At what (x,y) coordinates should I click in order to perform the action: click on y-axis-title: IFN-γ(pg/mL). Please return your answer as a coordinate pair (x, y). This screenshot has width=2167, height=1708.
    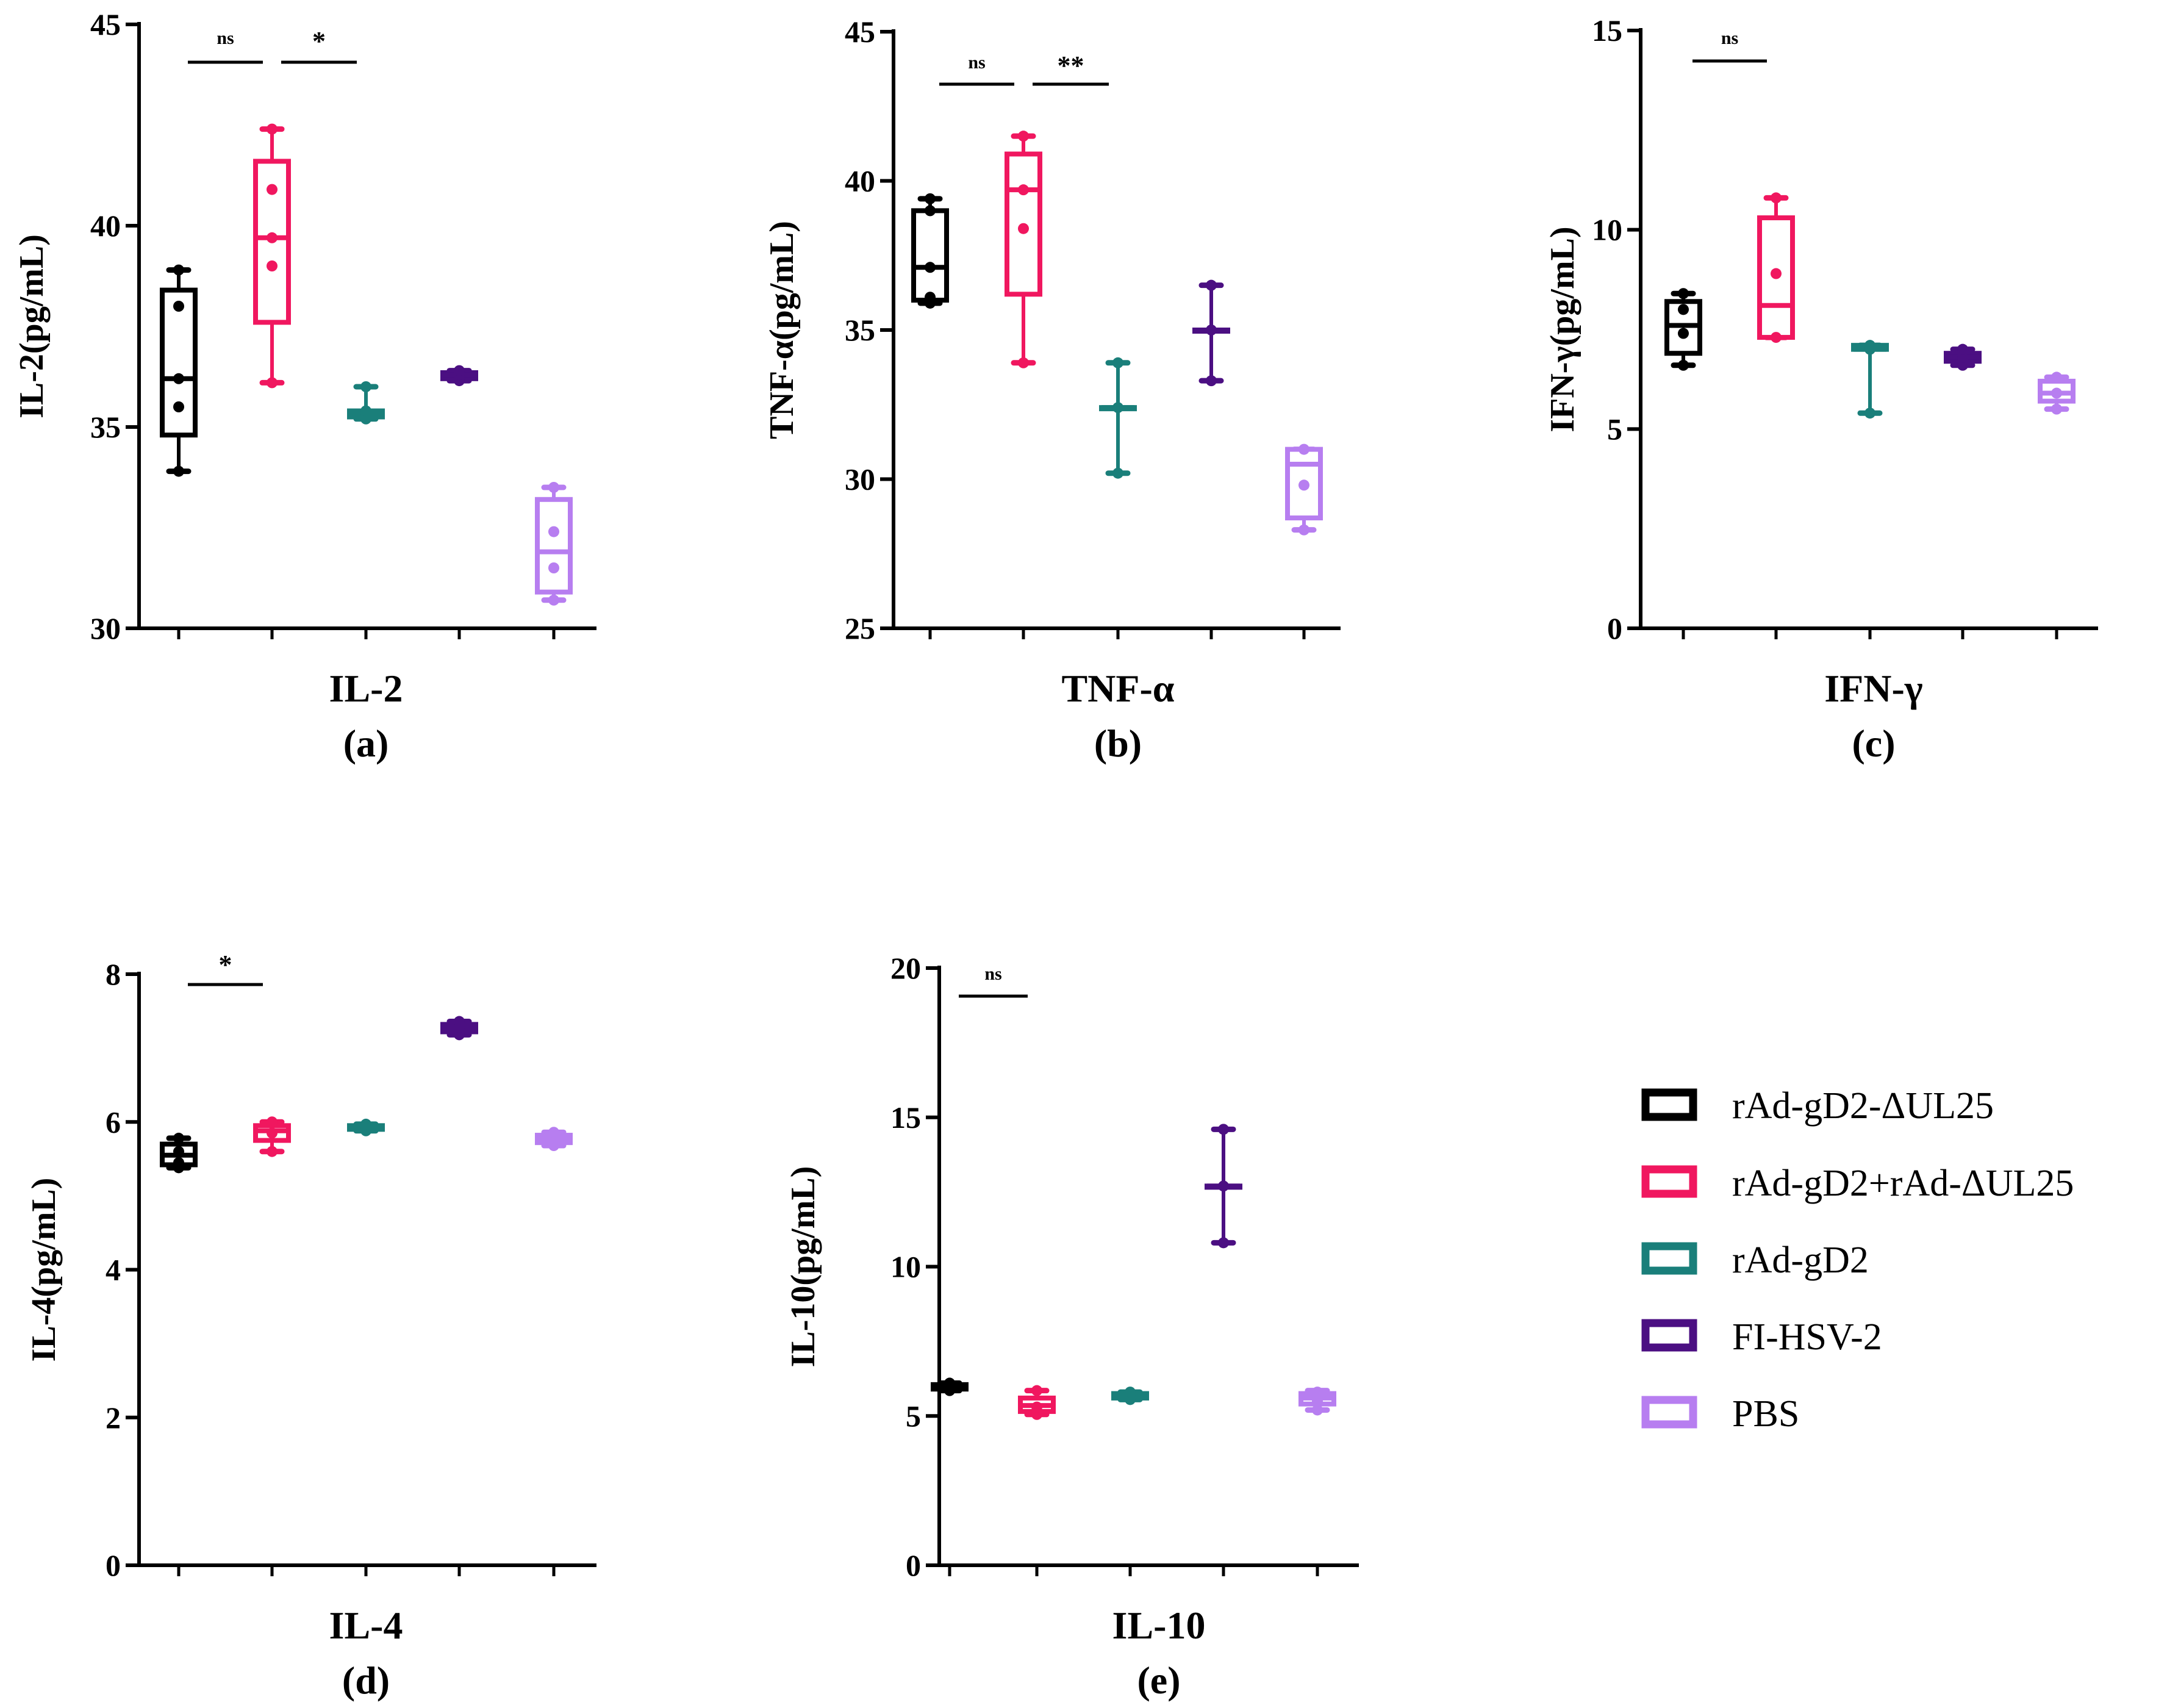
    Looking at the image, I should click on (1562, 329).